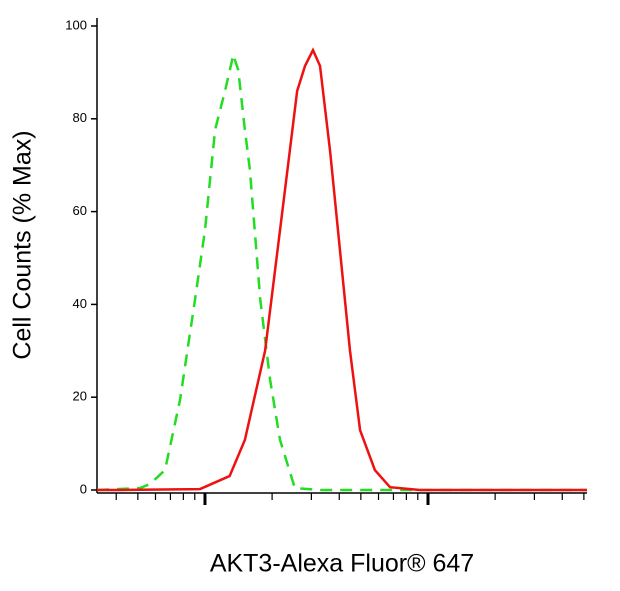 The image size is (620, 591). I want to click on y-tick-label: 40, so click(80, 303).